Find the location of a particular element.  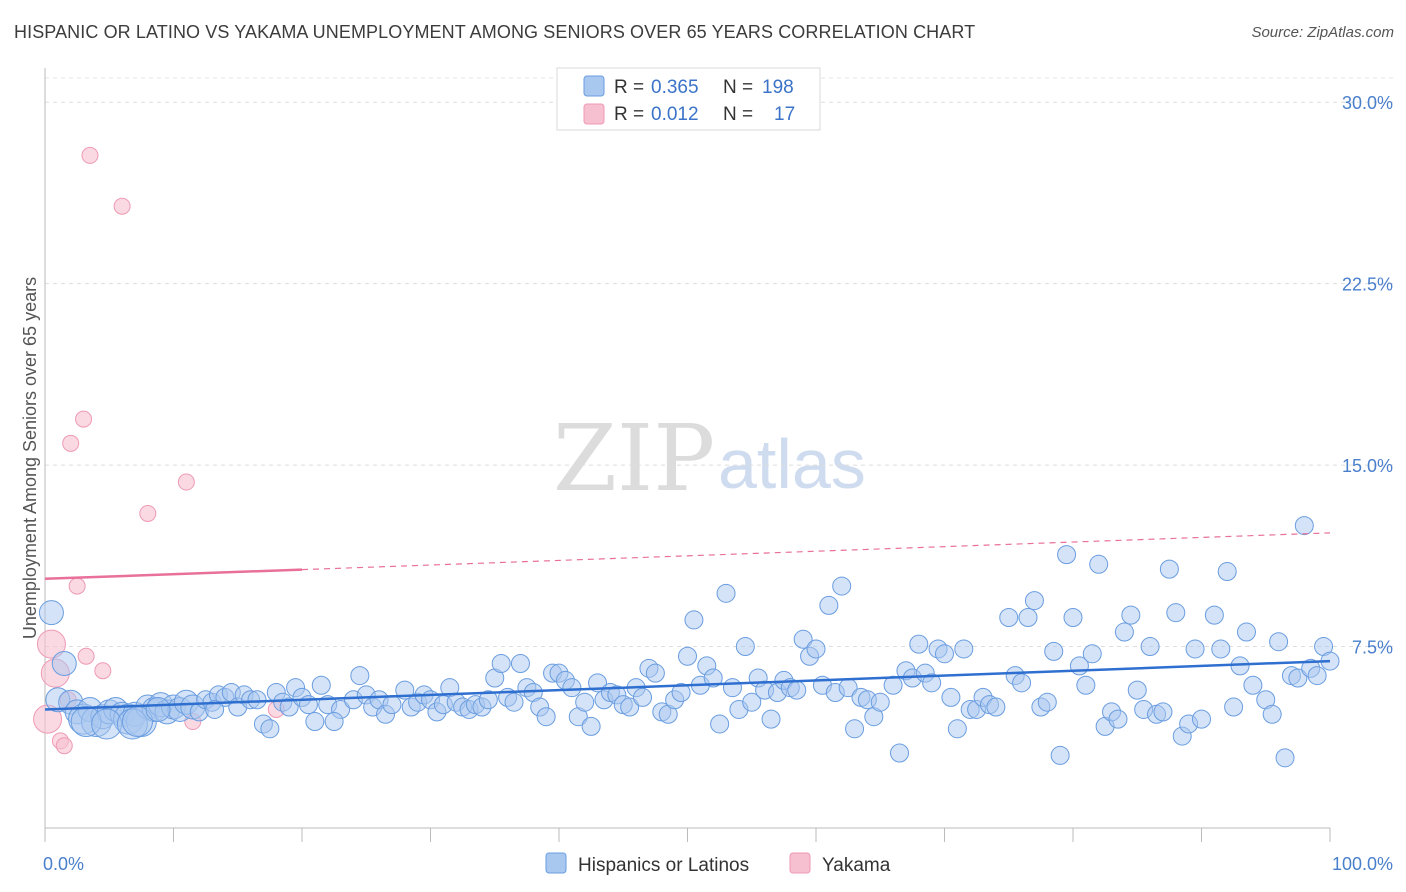

yakama-trend-line-solid is located at coordinates (173, 574).